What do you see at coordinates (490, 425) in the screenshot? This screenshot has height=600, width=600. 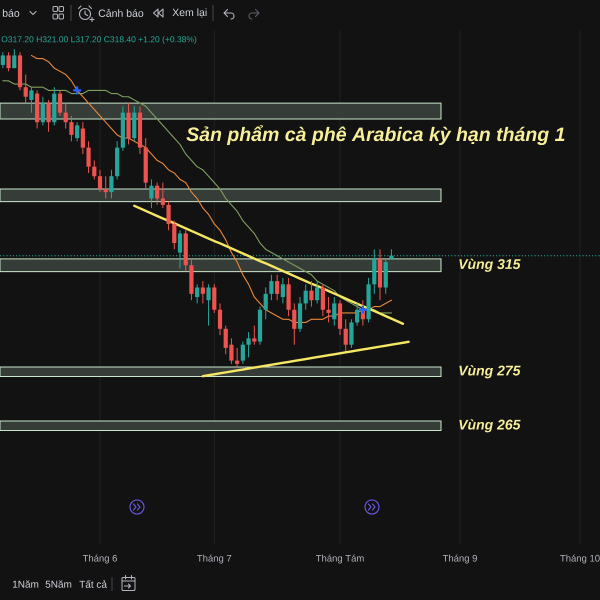 I see `band-label: Vùng 265` at bounding box center [490, 425].